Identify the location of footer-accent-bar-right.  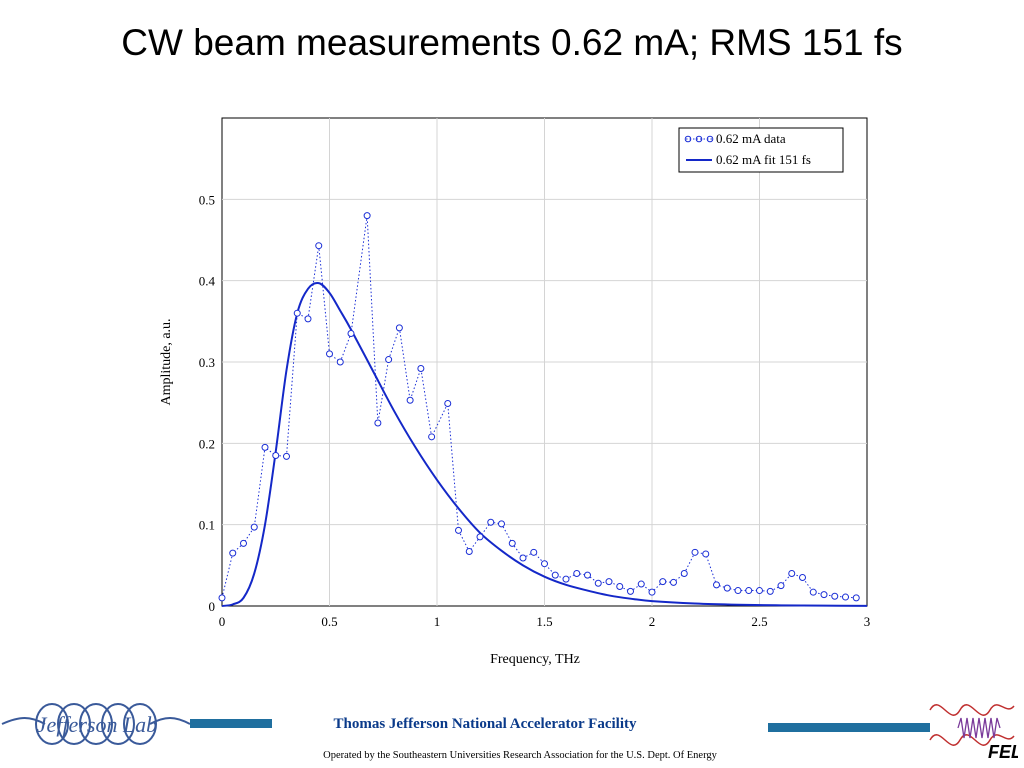
(849, 727).